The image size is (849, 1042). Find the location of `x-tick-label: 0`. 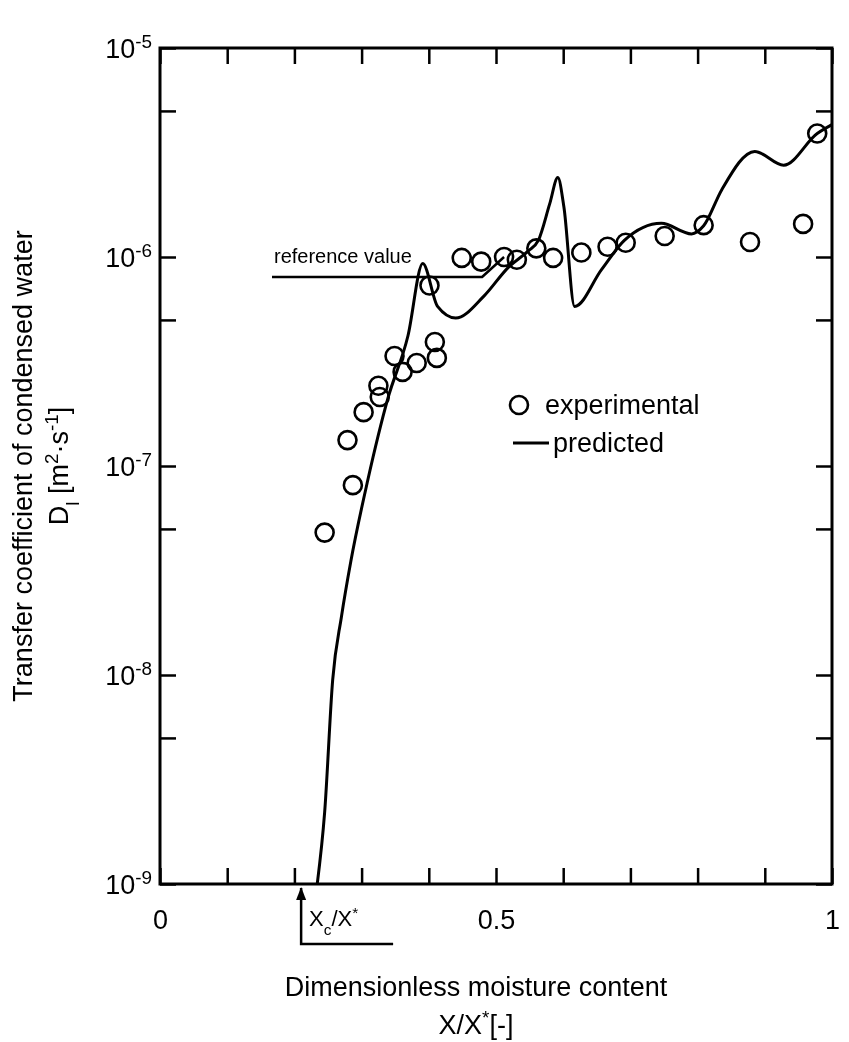

x-tick-label: 0 is located at coordinates (160, 920).